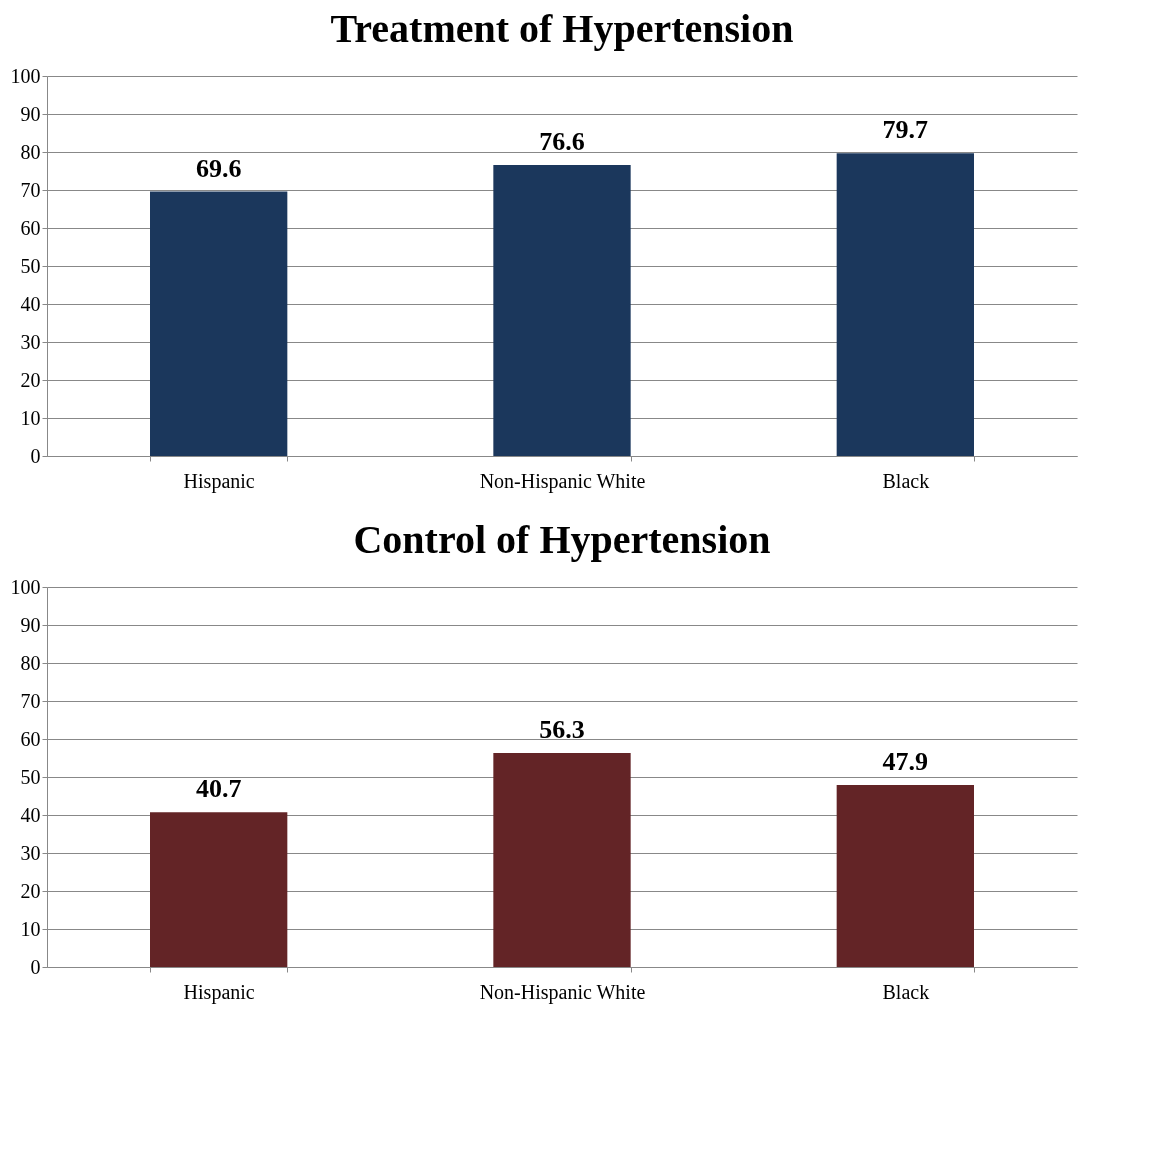 This screenshot has width=1154, height=1150. What do you see at coordinates (905, 761) in the screenshot?
I see `data-label: 47.9` at bounding box center [905, 761].